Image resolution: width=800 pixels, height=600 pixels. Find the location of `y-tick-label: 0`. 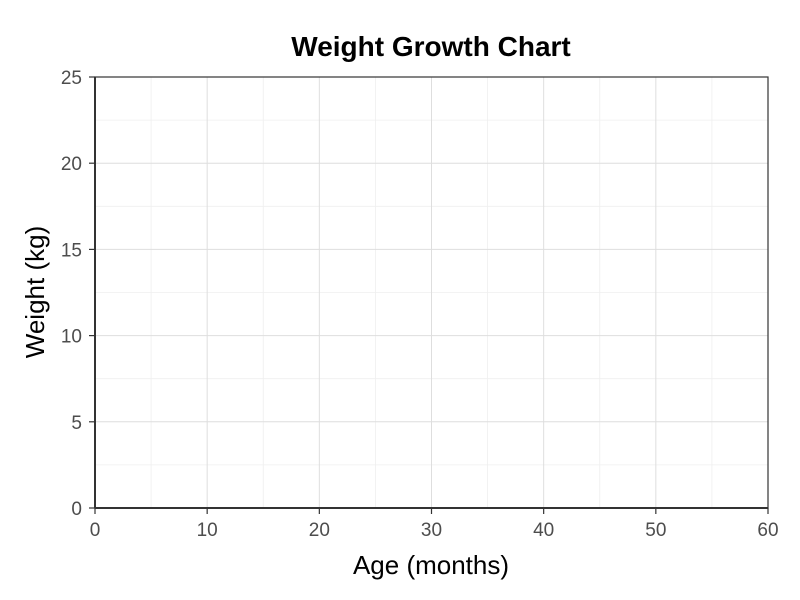

y-tick-label: 0 is located at coordinates (76, 509).